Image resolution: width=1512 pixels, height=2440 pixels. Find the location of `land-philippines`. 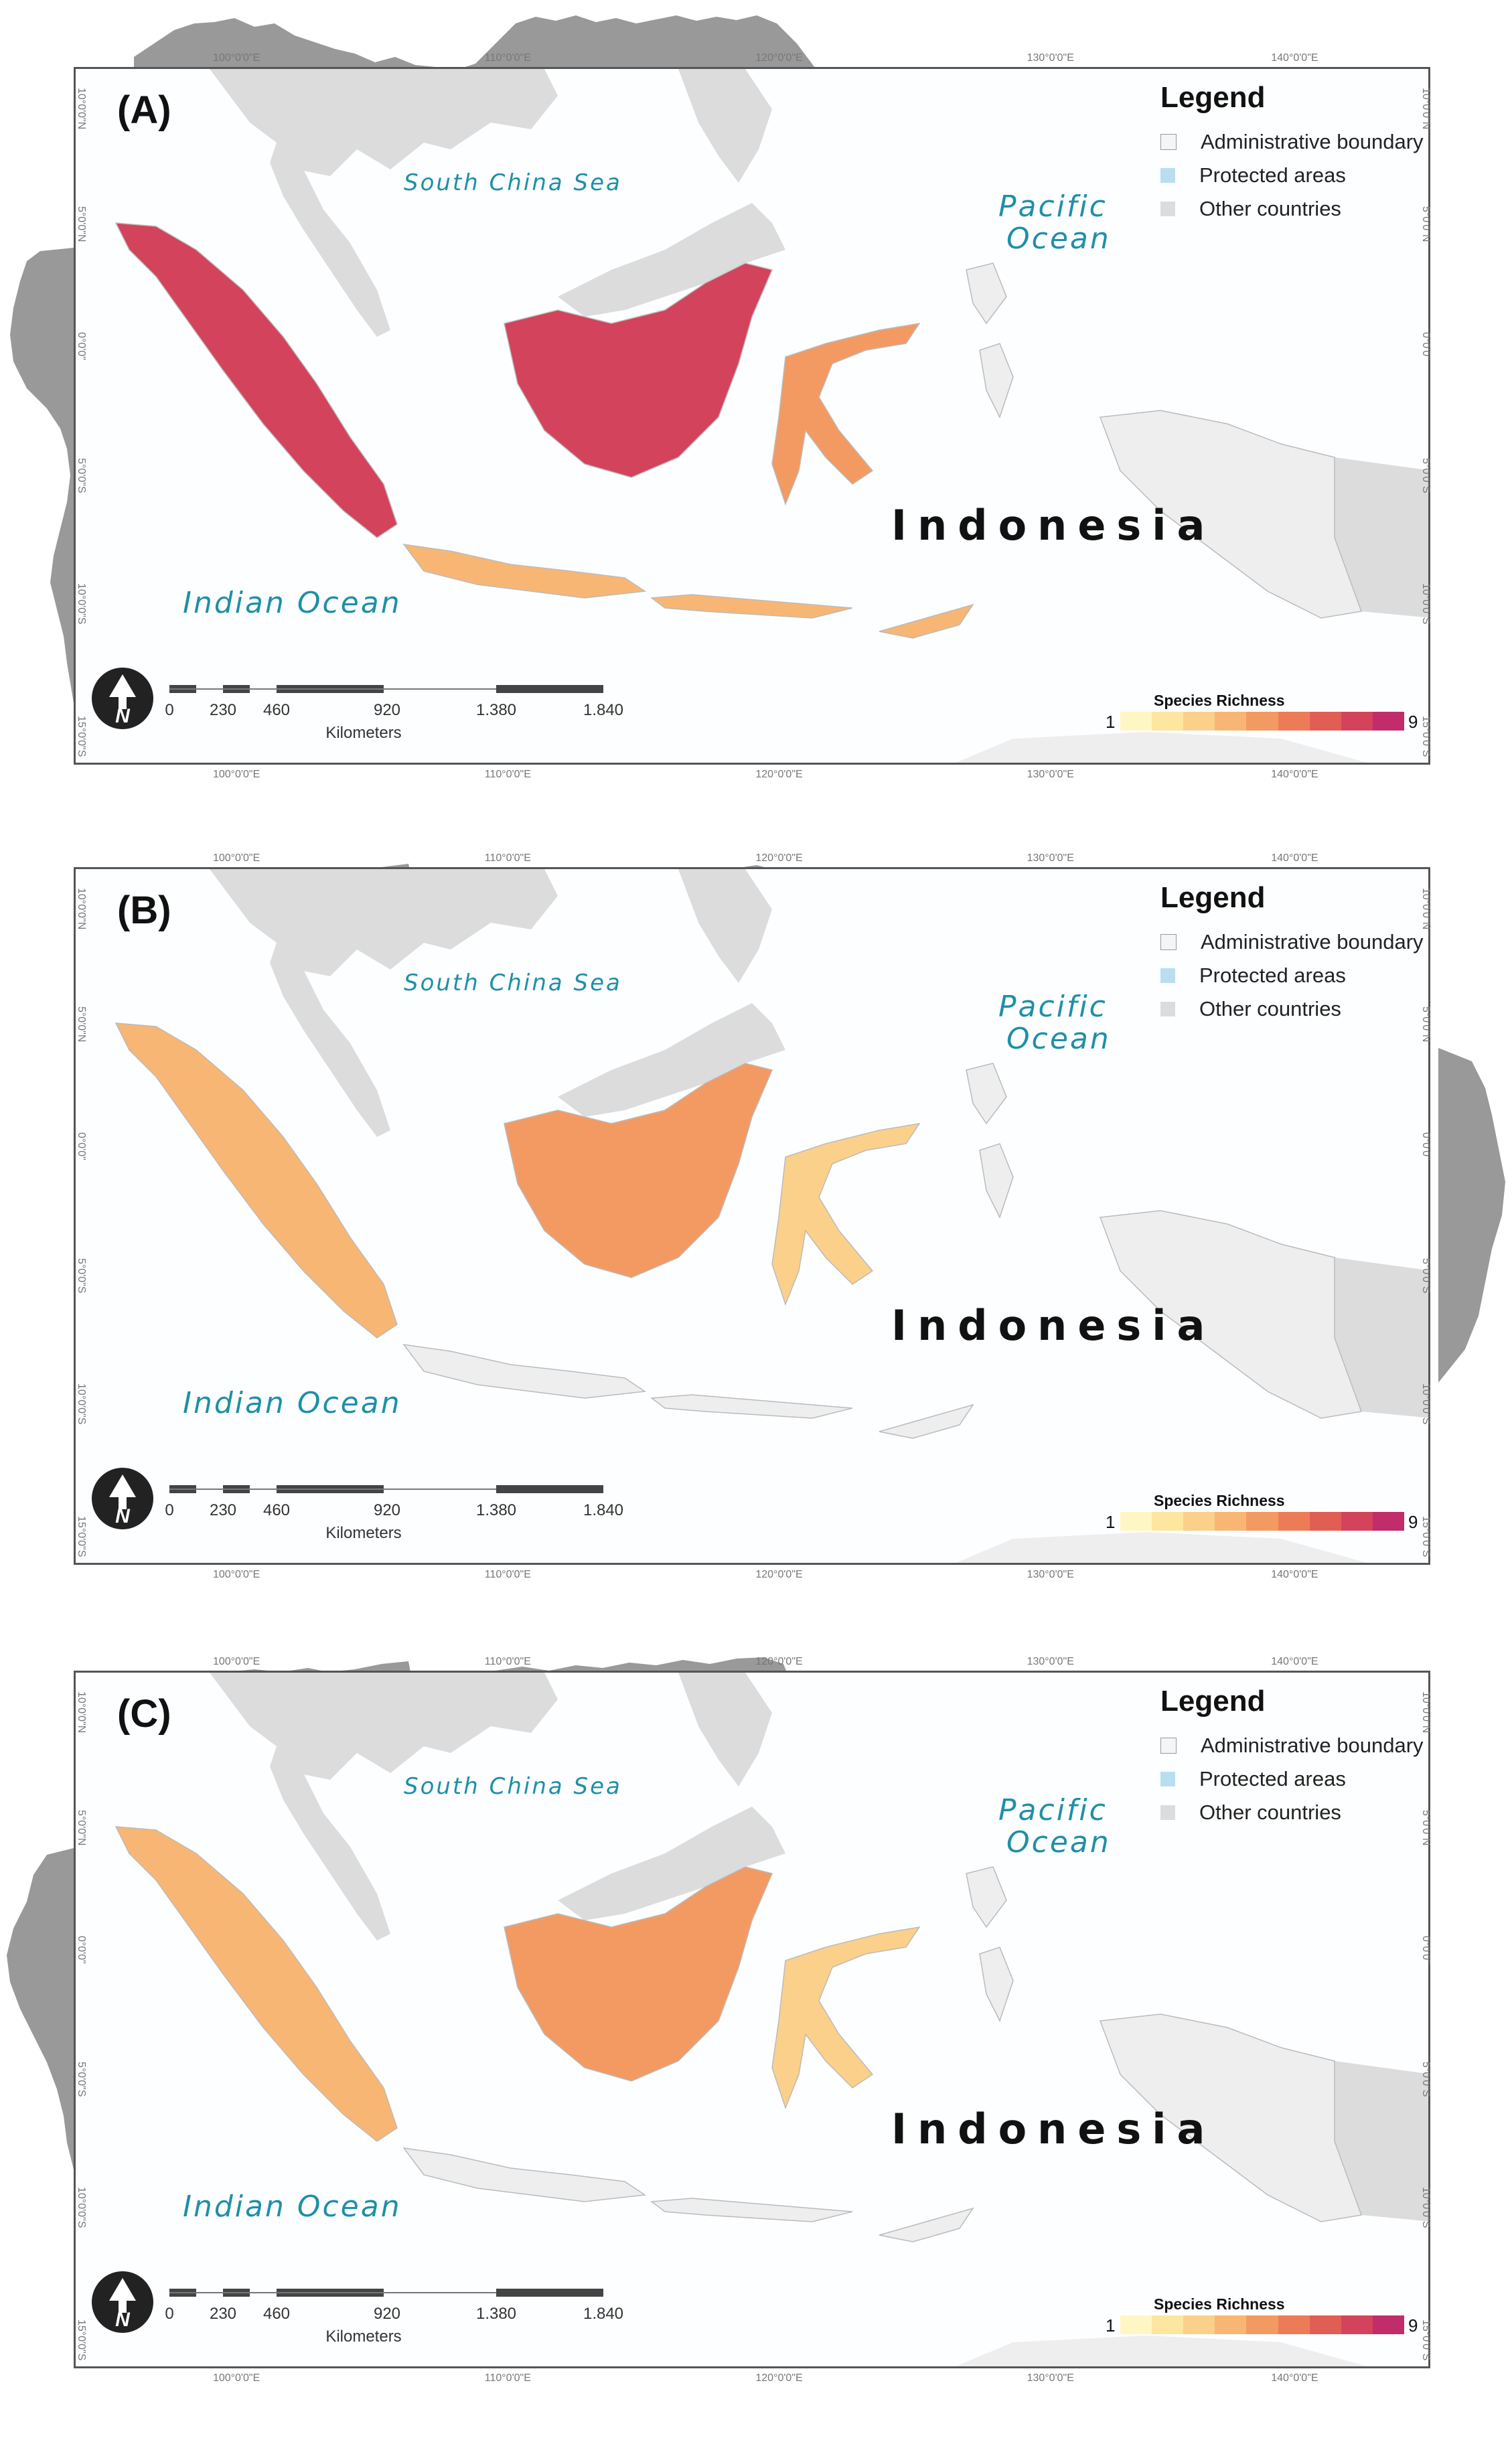

land-philippines is located at coordinates (725, 126).